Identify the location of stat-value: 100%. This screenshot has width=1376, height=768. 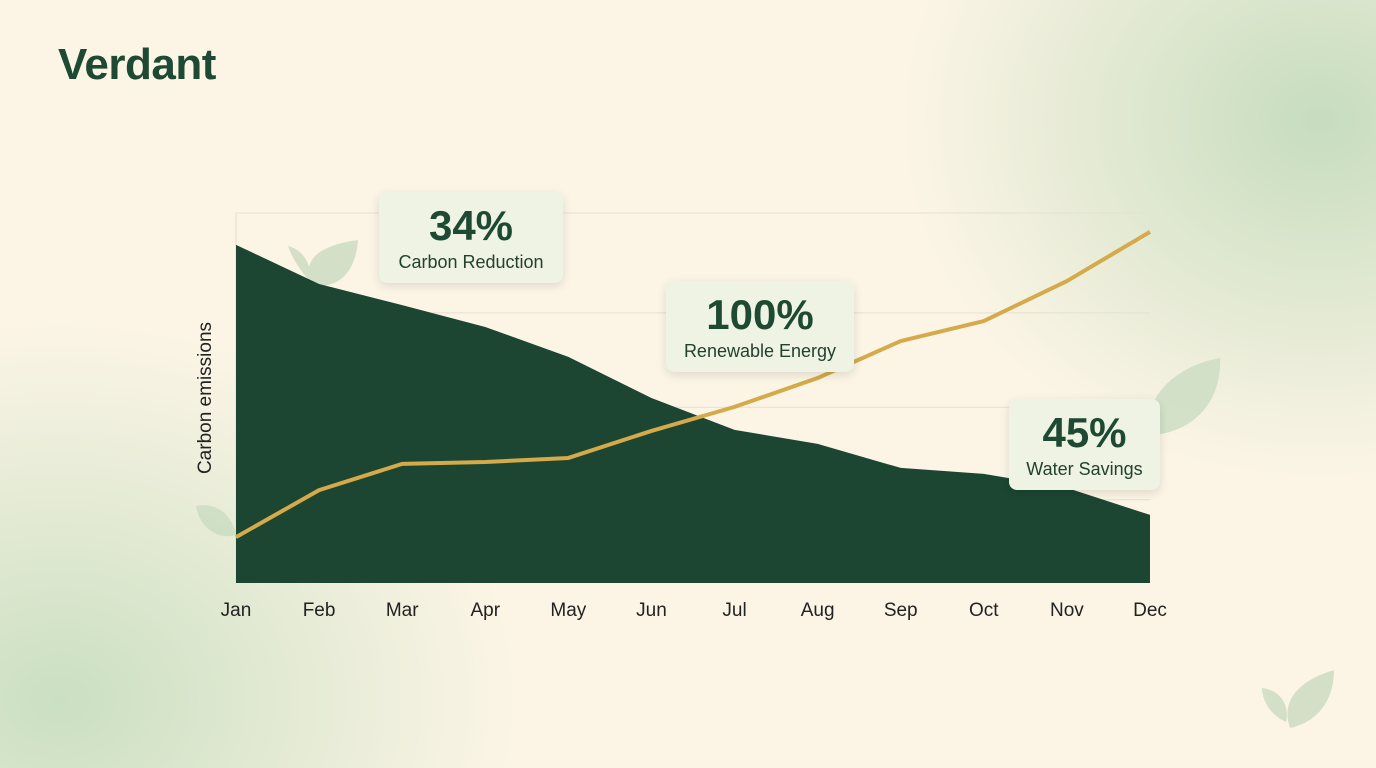
(760, 314).